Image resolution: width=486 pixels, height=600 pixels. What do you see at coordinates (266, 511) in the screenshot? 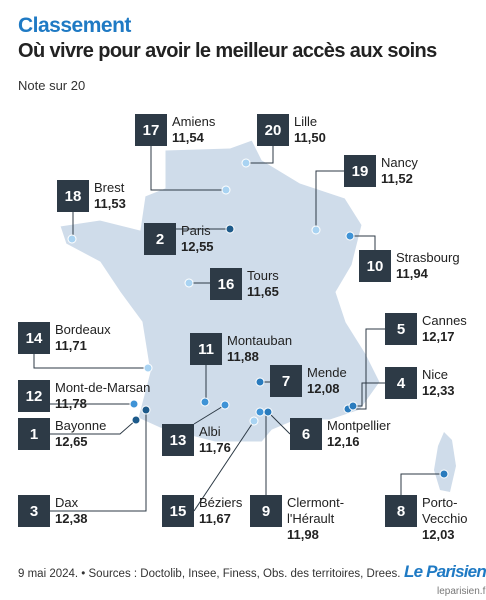
I see `rank-box: 9` at bounding box center [266, 511].